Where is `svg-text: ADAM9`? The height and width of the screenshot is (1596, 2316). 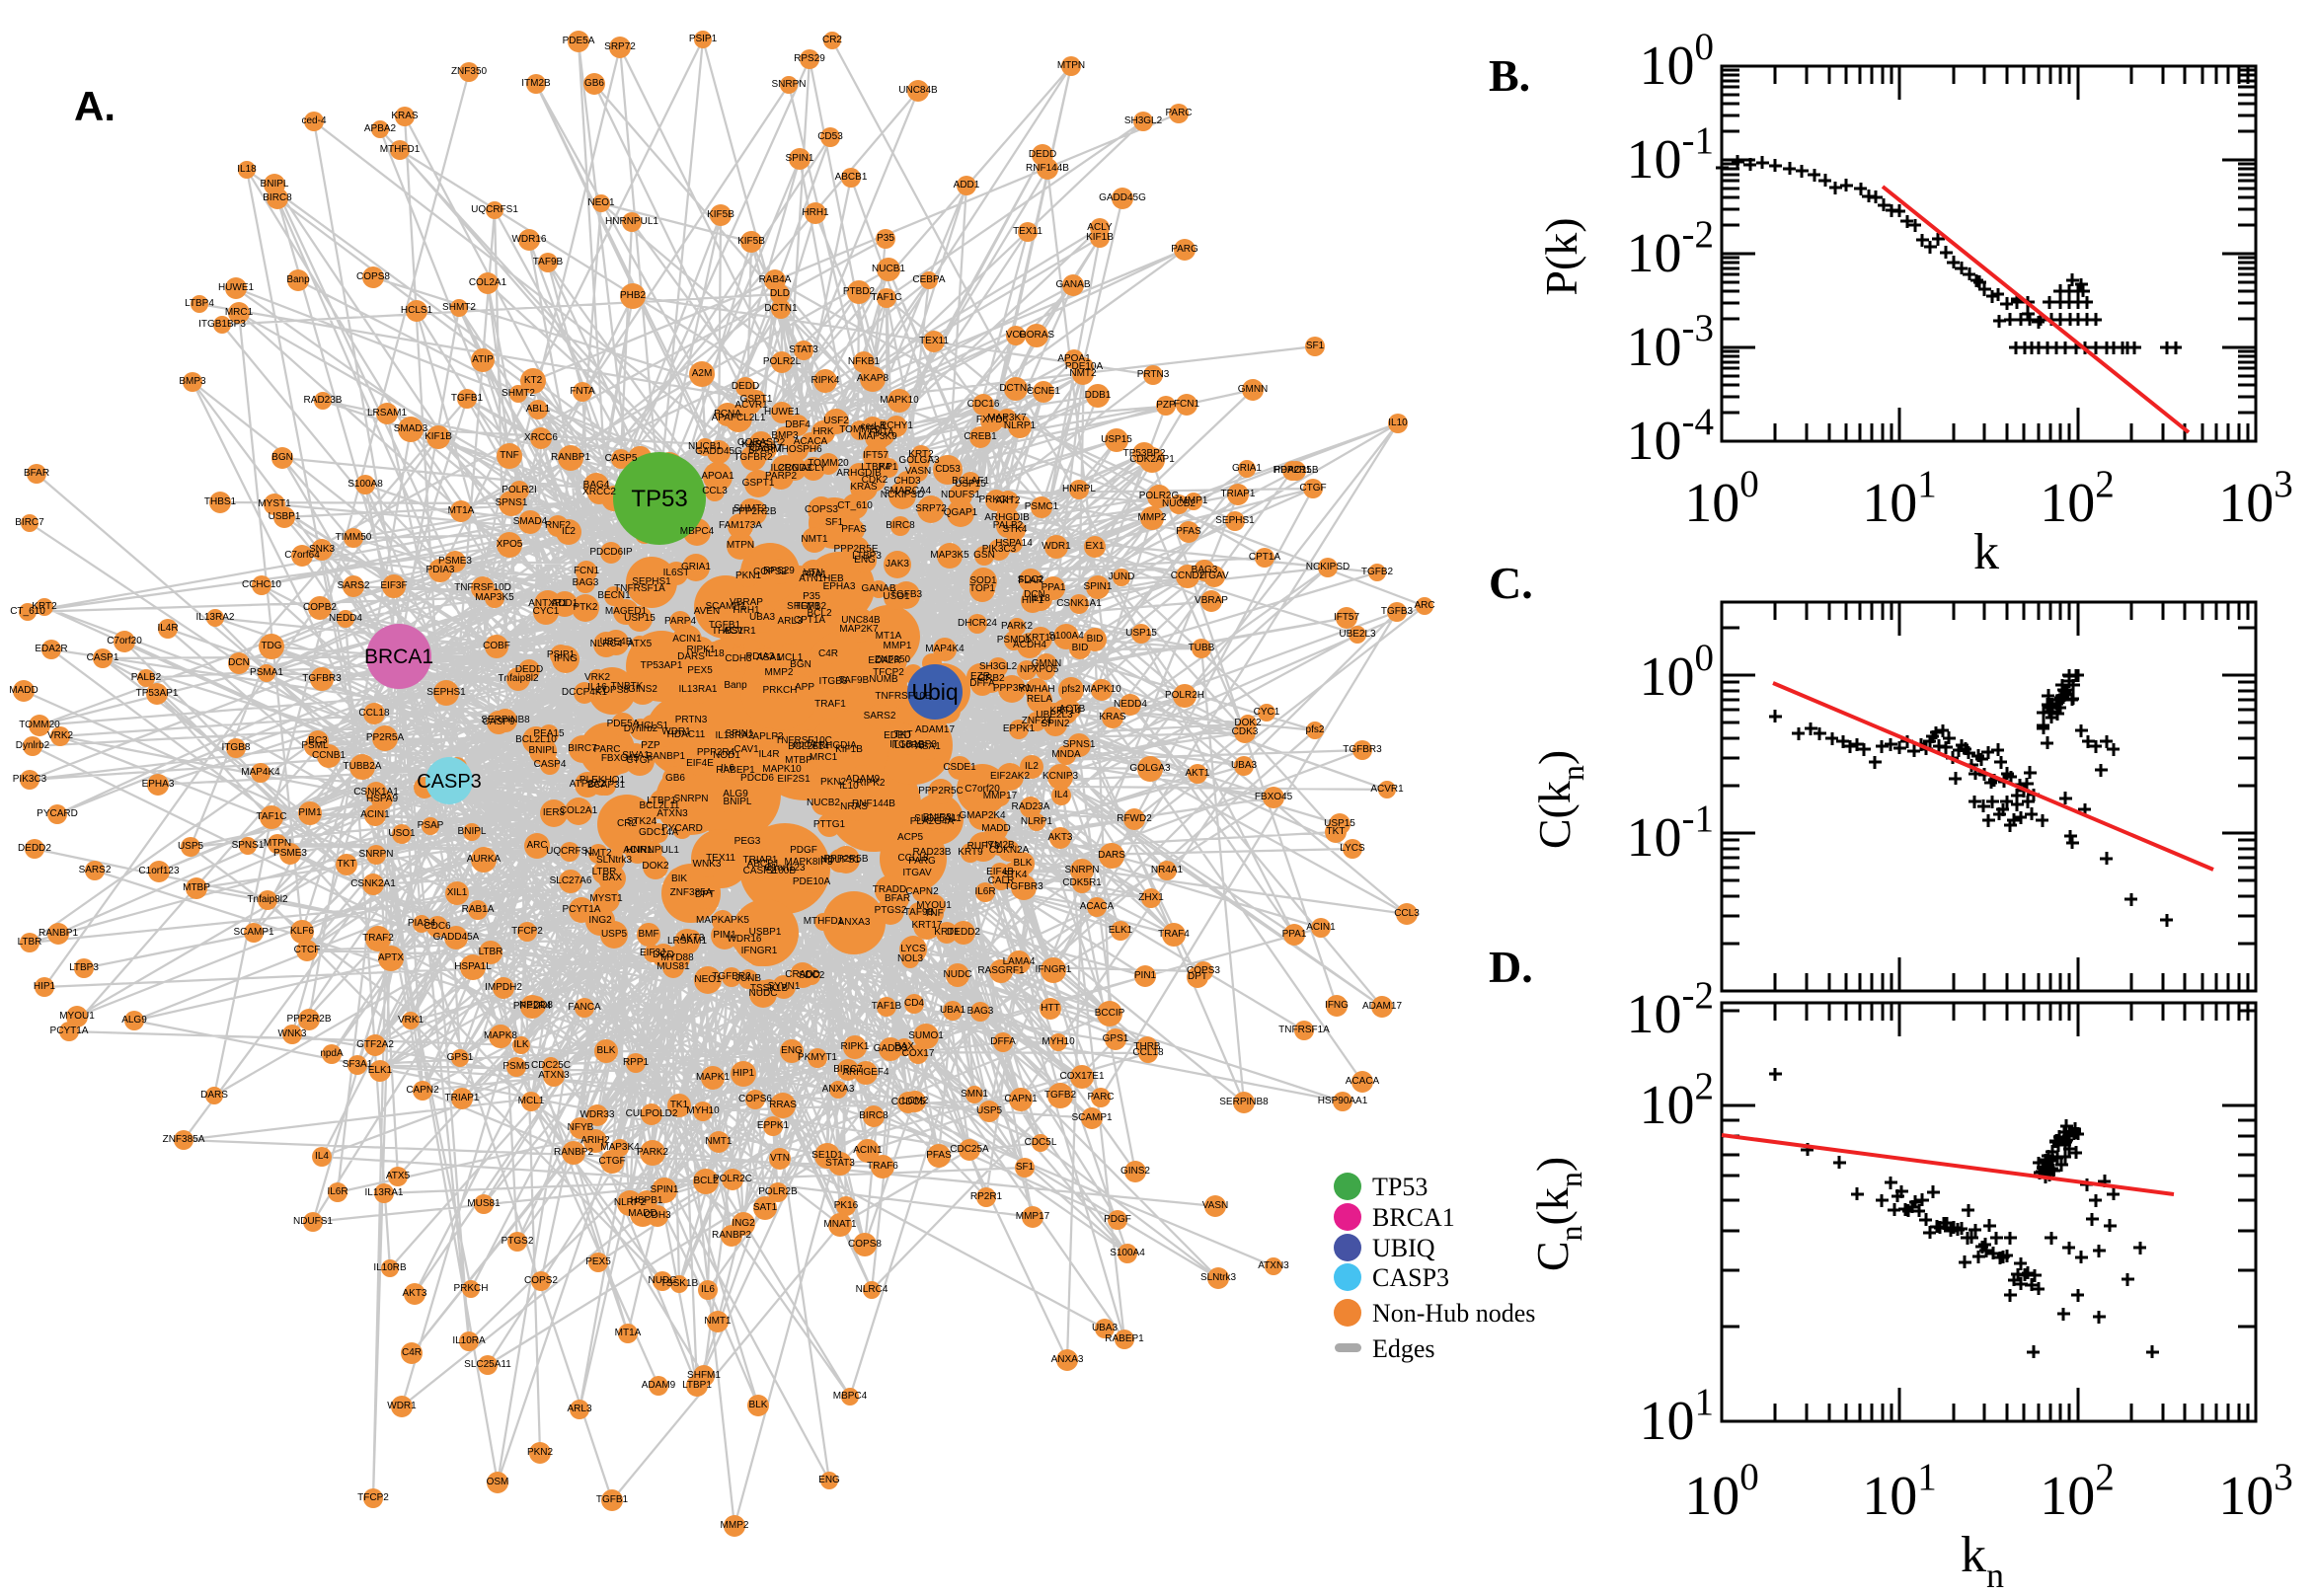
svg-text: ADAM9 is located at coordinates (659, 1385).